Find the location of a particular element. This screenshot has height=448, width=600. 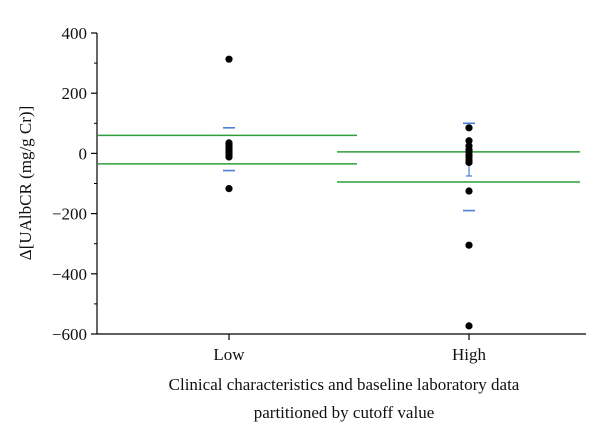

x-tick-label: High is located at coordinates (469, 354).